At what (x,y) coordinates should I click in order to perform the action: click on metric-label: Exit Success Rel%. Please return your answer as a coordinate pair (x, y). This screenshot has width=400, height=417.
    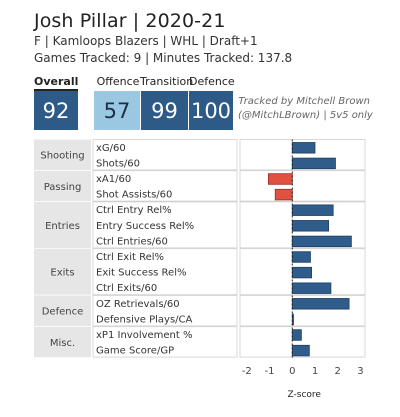
    Looking at the image, I should click on (141, 273).